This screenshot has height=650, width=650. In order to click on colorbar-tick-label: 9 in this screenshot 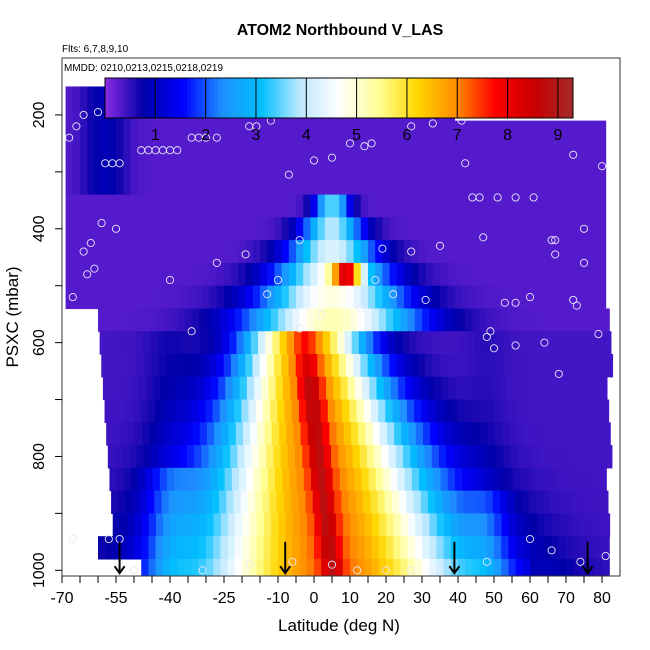, I will do `click(557, 135)`.